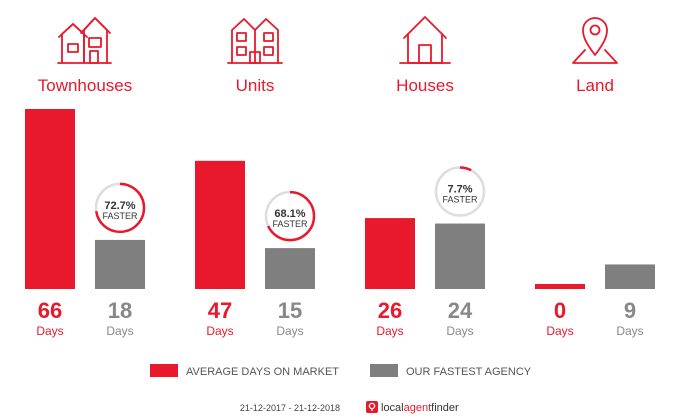  I want to click on value-label: 24, so click(460, 310).